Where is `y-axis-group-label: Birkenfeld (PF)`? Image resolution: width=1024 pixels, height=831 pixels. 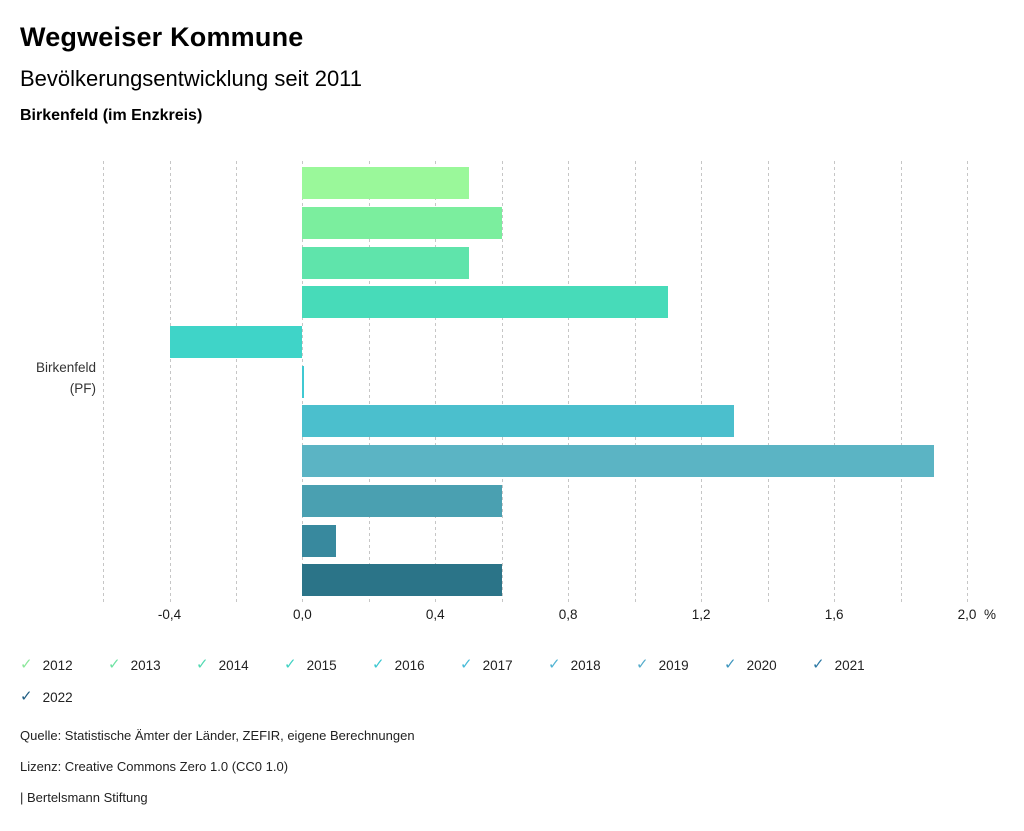
y-axis-group-label: Birkenfeld (PF) is located at coordinates (48, 378).